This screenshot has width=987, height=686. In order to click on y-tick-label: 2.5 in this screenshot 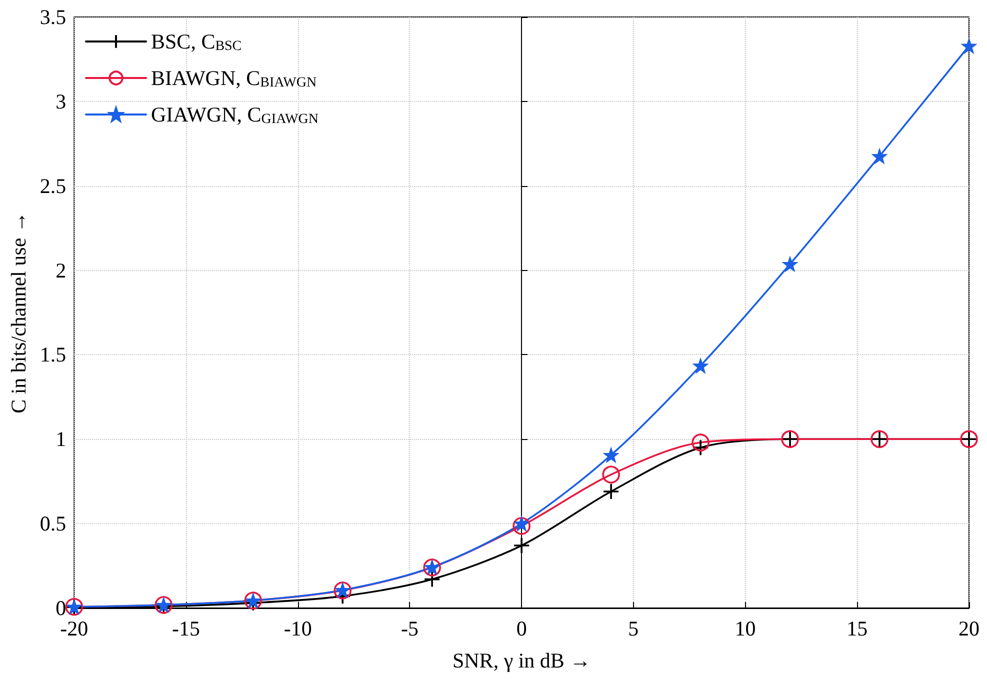, I will do `click(53, 186)`.